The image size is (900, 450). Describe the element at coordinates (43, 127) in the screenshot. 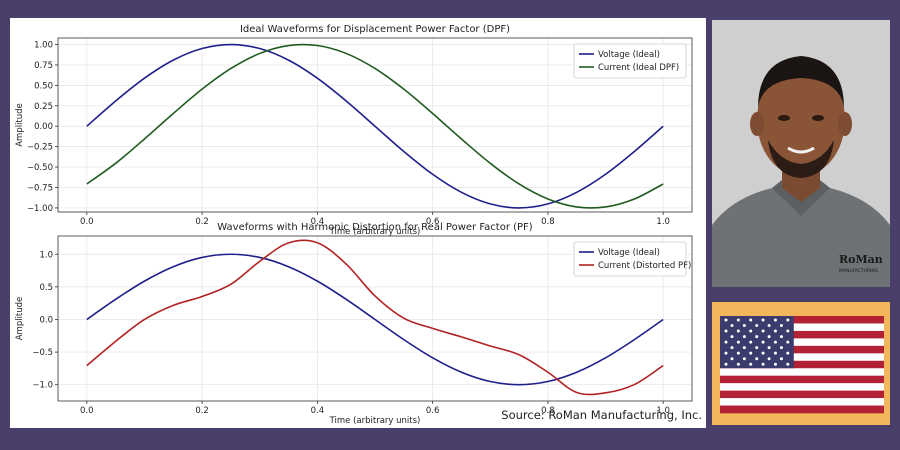

I see `y-tick-label: 0.00` at that location.